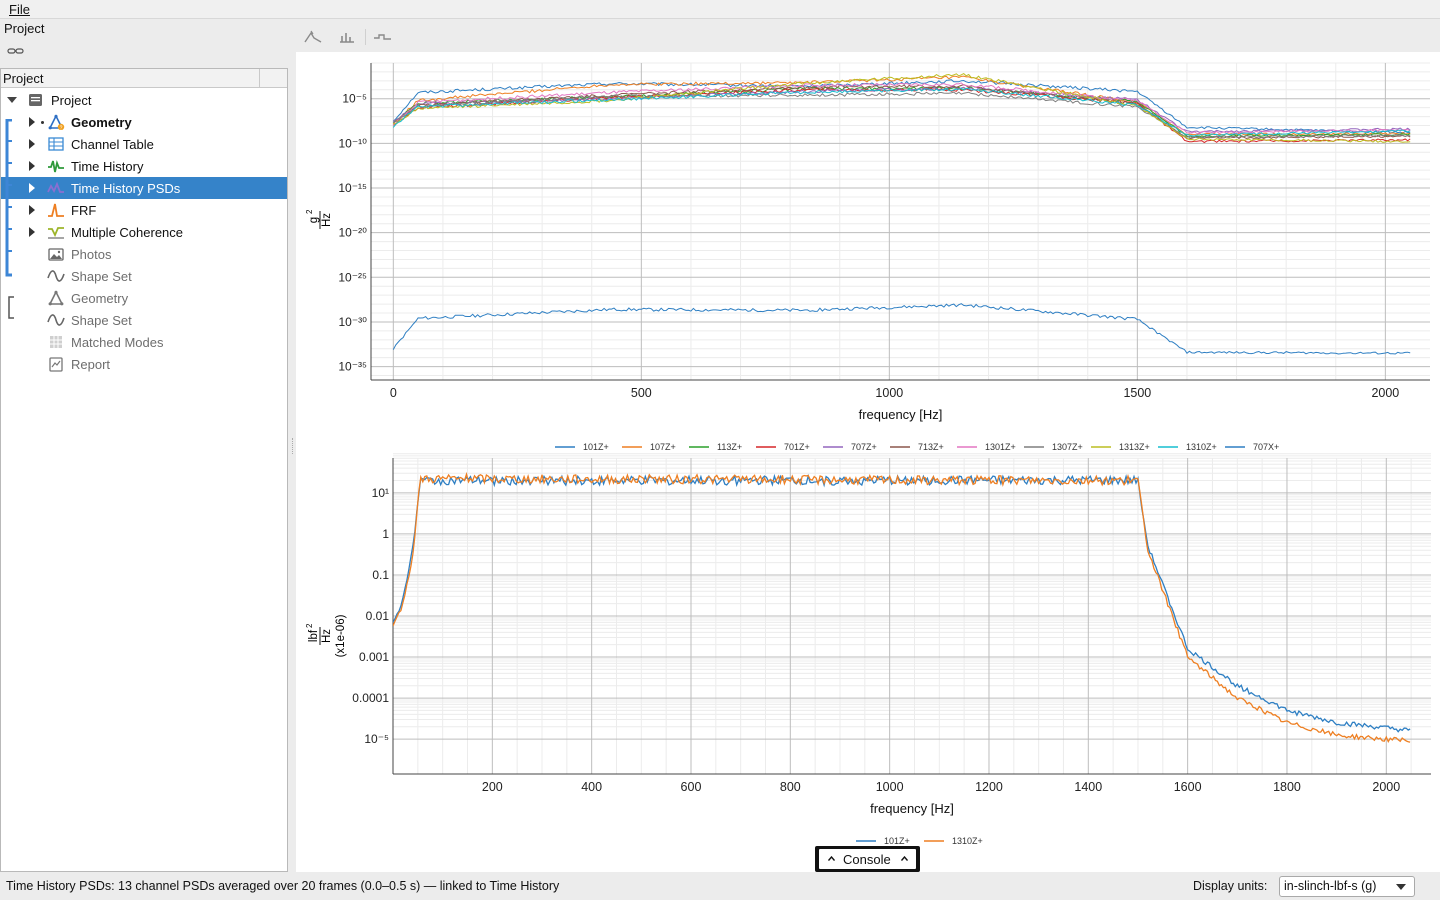 This screenshot has width=1440, height=900. What do you see at coordinates (56, 188) in the screenshot?
I see `psd-icon` at bounding box center [56, 188].